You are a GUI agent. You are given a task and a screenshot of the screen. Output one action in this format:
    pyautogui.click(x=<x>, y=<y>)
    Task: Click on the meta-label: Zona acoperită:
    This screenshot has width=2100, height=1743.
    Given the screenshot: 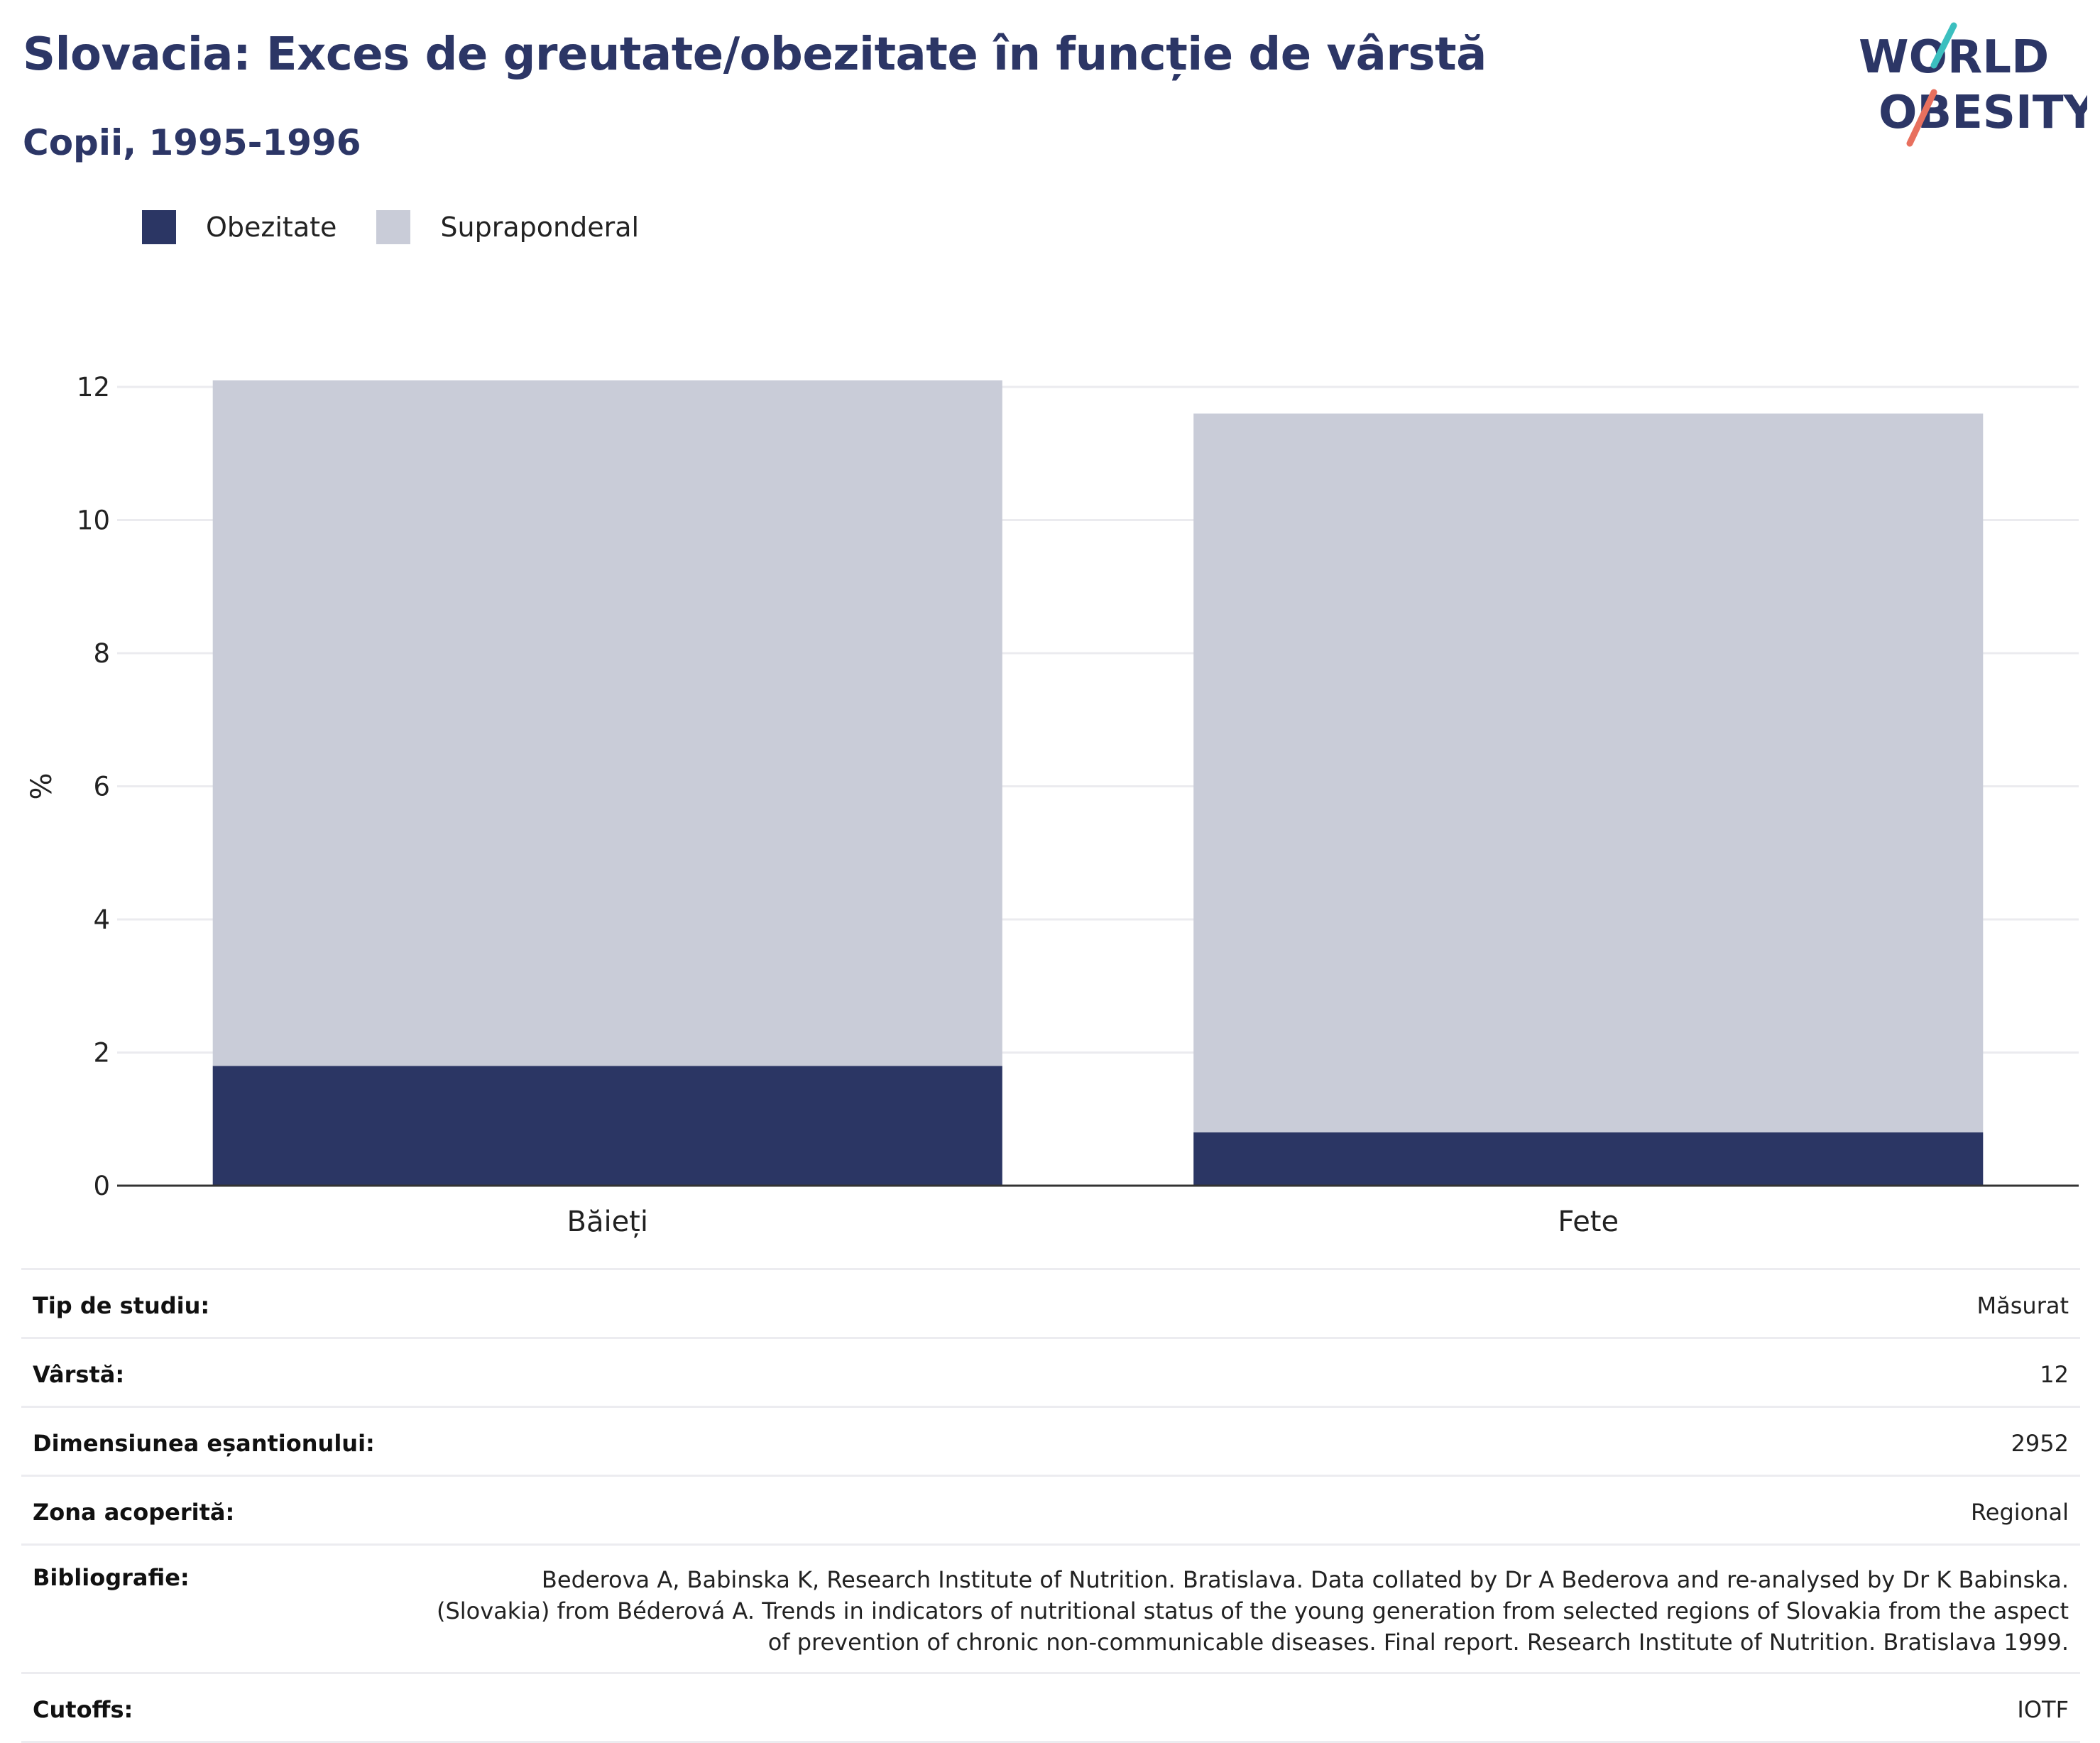 What is the action you would take?
    pyautogui.click(x=134, y=1512)
    